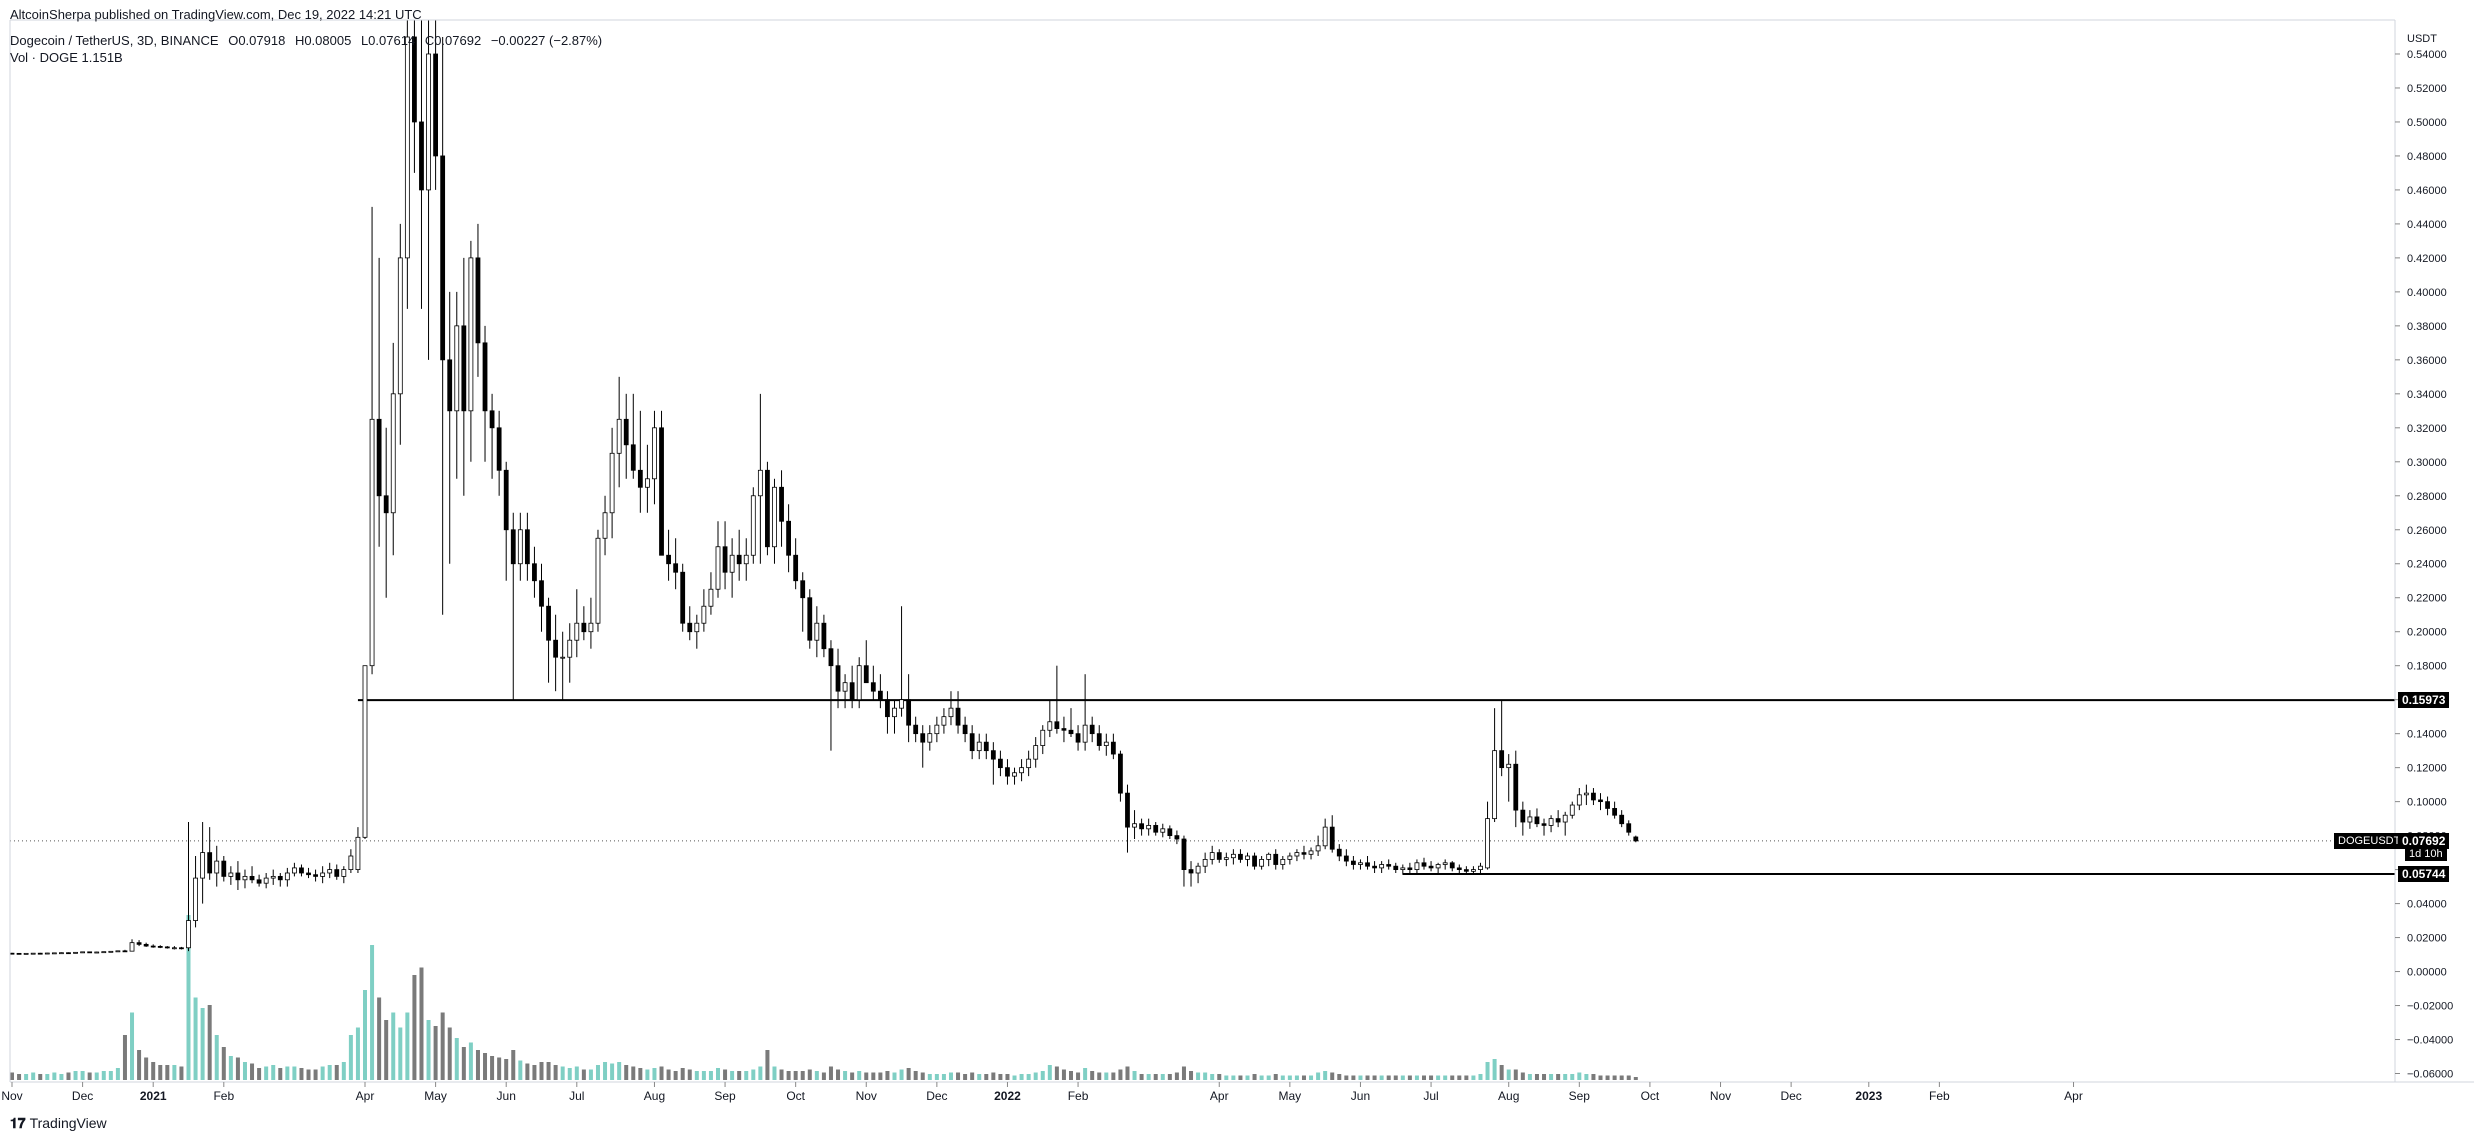 The width and height of the screenshot is (2474, 1140). What do you see at coordinates (2430, 1041) in the screenshot?
I see `price-tick-label: −0.04000` at bounding box center [2430, 1041].